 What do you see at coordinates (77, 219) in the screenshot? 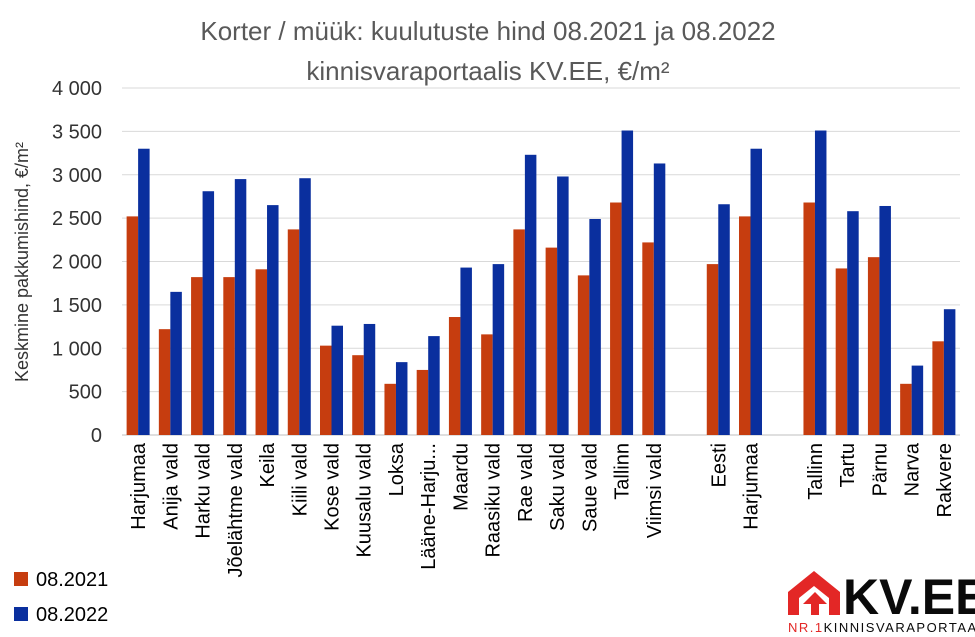
I see `y-tick-label: 2 500` at bounding box center [77, 219].